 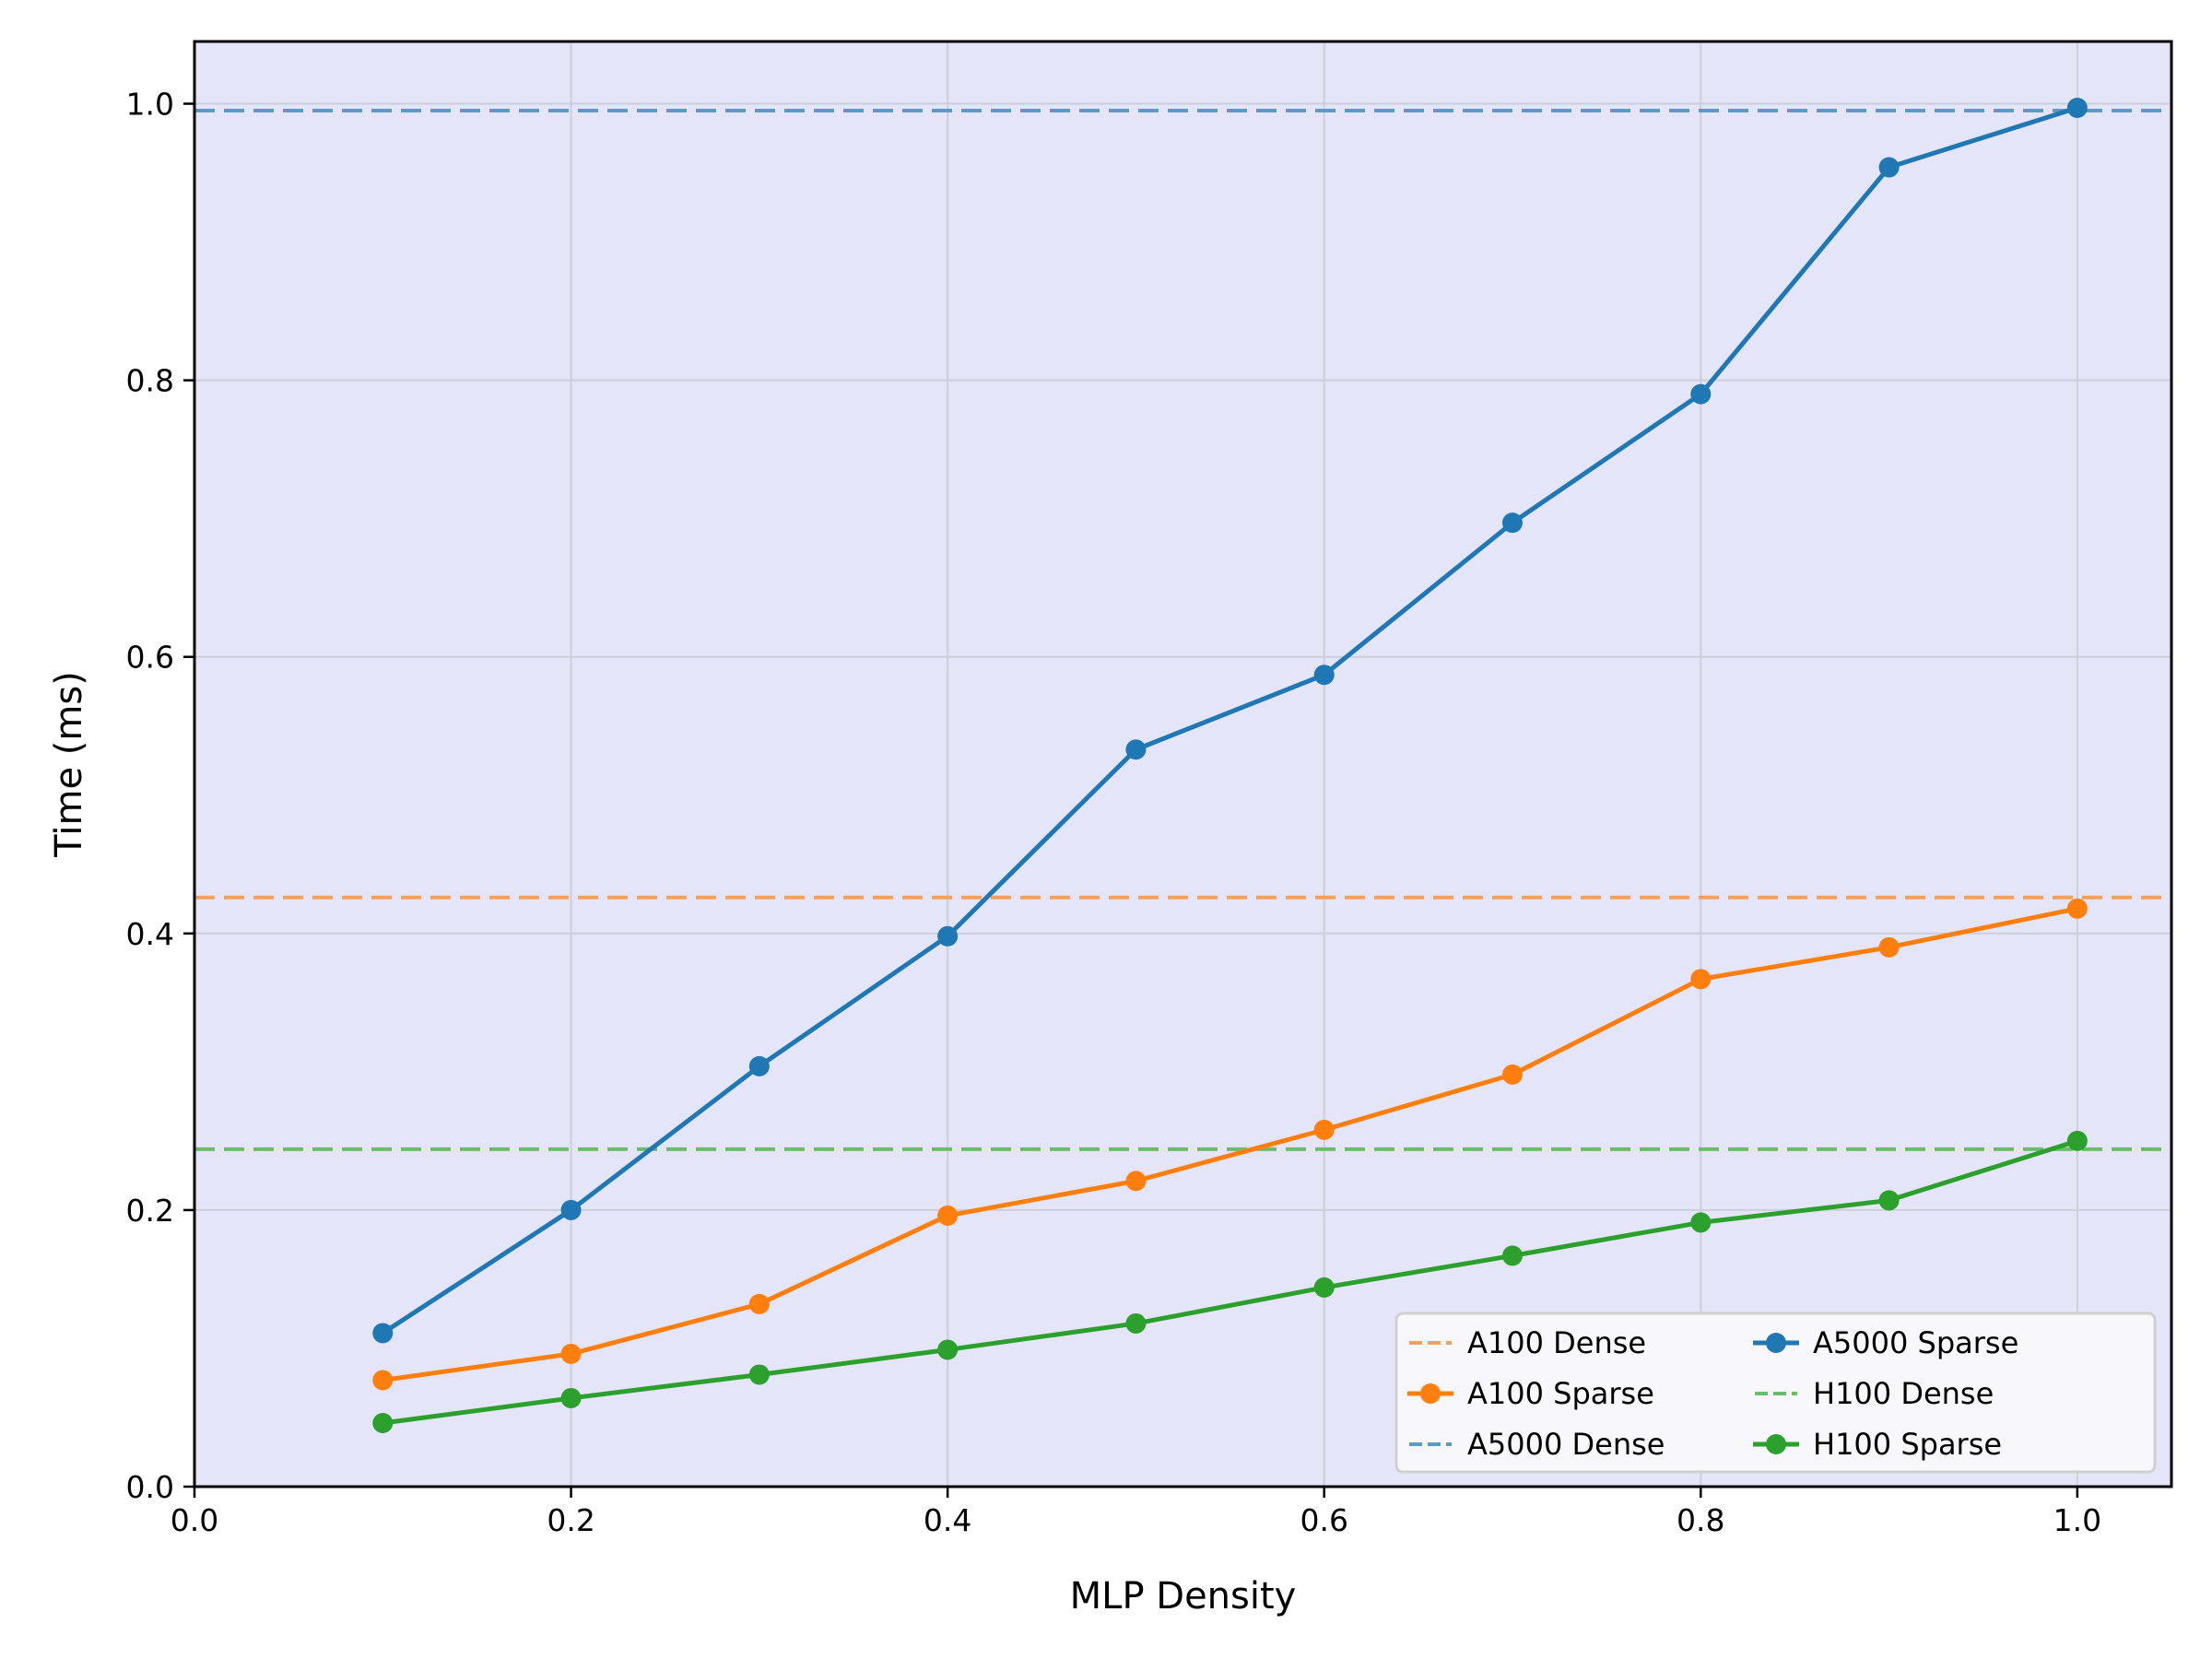 I want to click on x-tick-label: 0.0, so click(x=194, y=1520).